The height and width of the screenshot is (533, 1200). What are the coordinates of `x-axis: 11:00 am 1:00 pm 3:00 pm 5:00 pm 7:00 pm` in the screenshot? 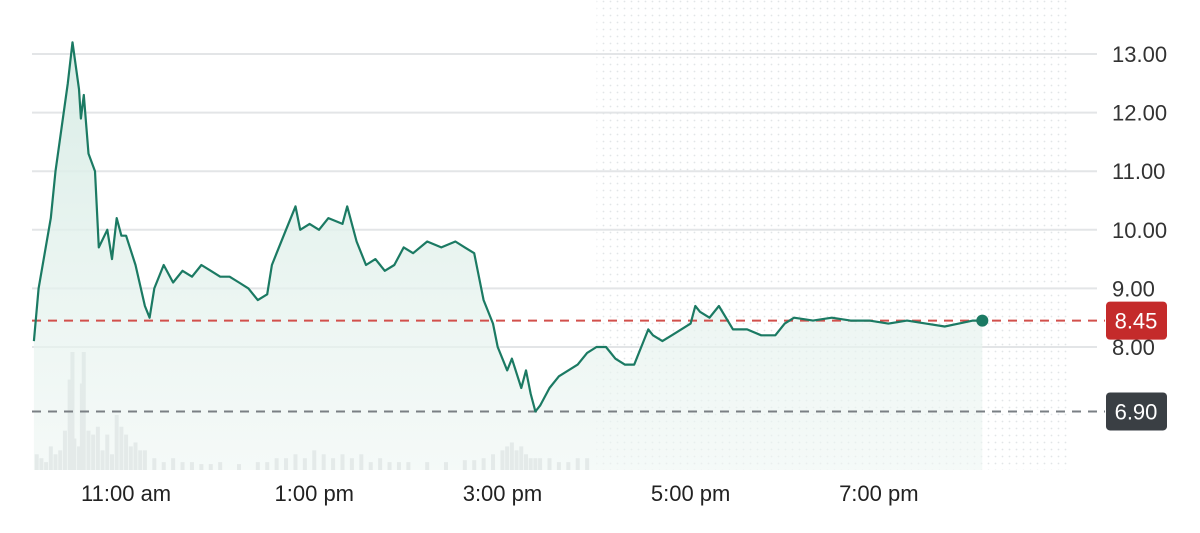 It's located at (500, 493).